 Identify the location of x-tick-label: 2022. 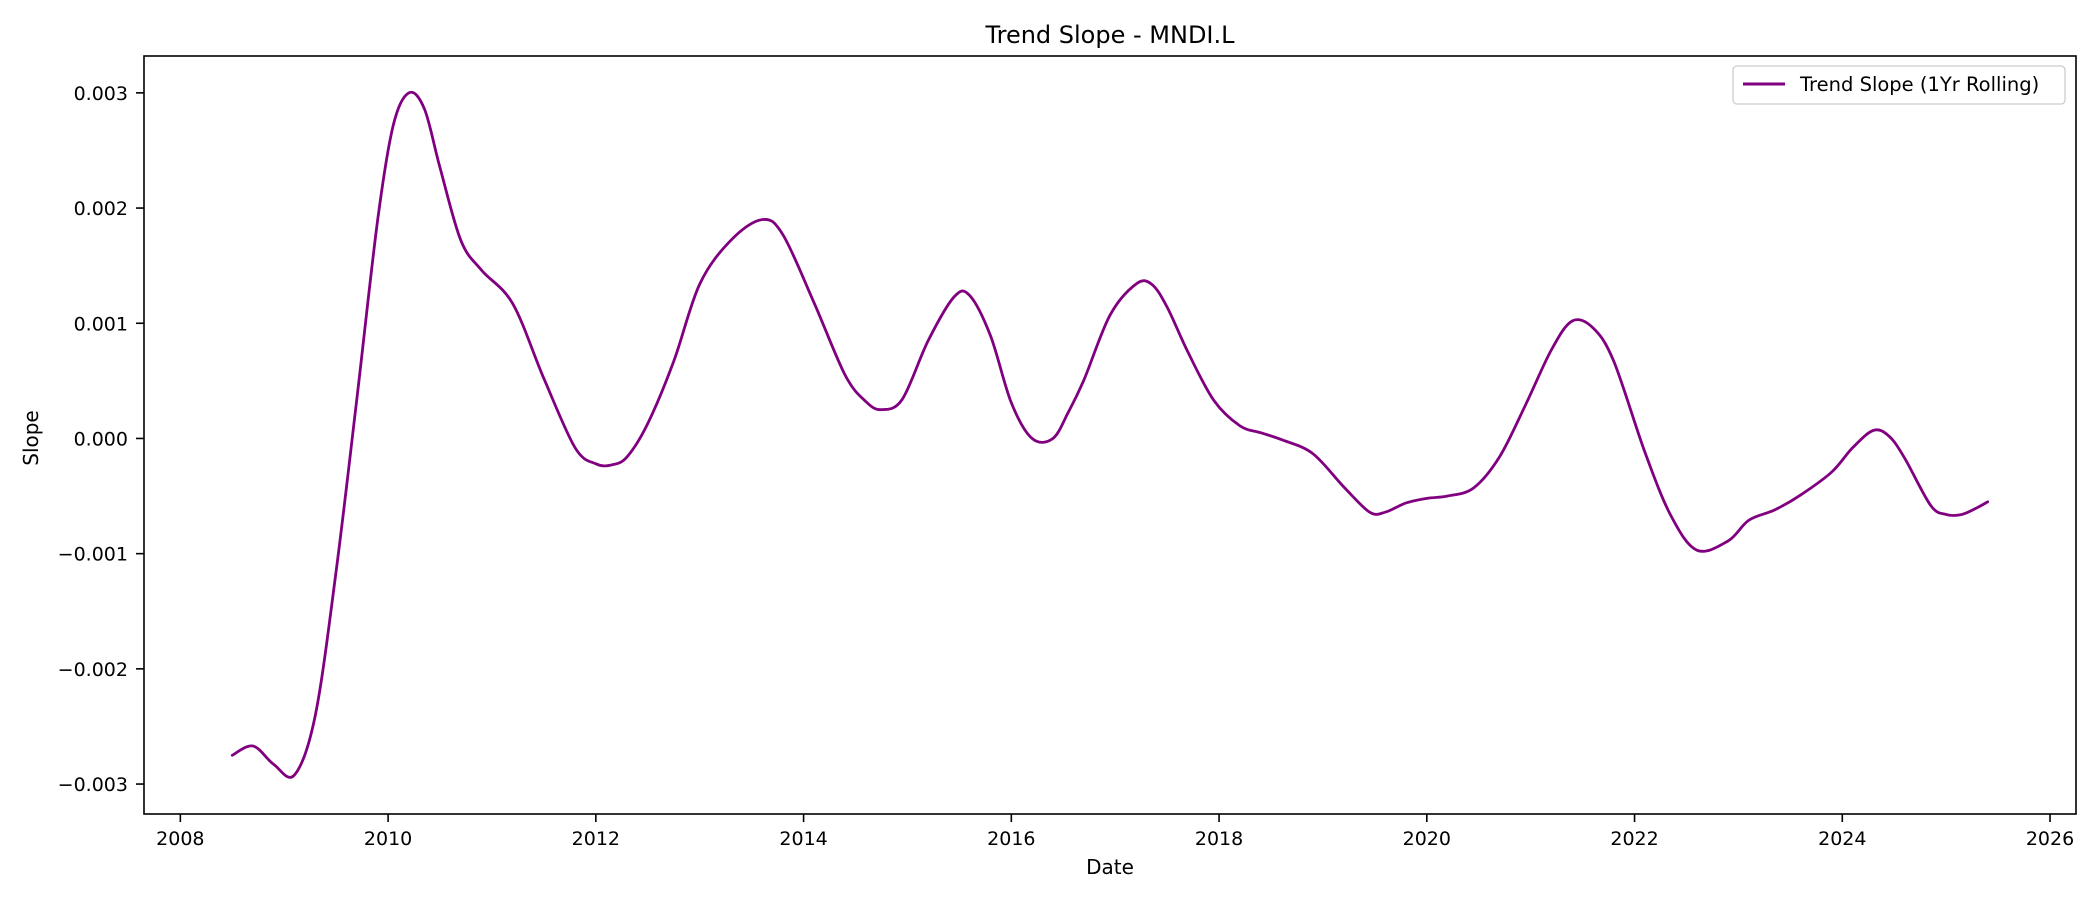
(1634, 839).